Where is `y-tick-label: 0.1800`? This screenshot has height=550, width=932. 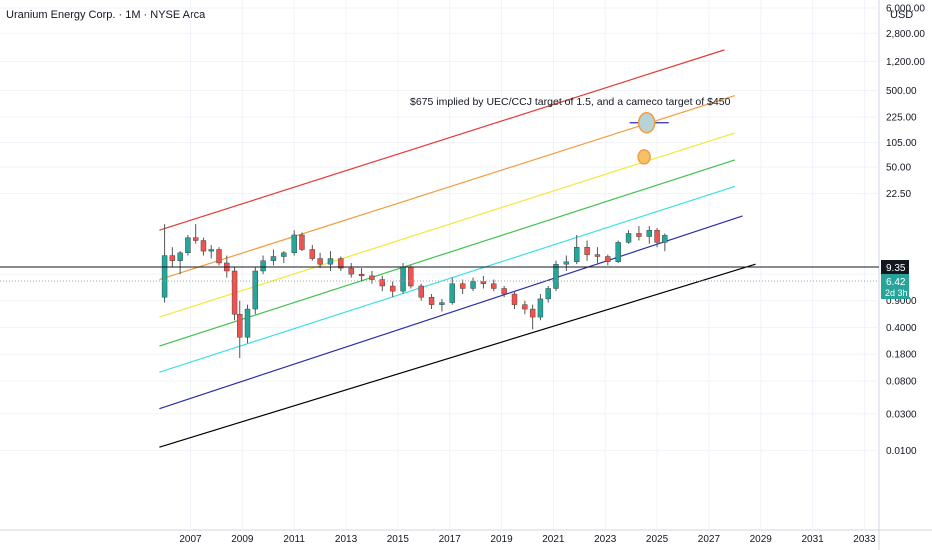
y-tick-label: 0.1800 is located at coordinates (901, 355).